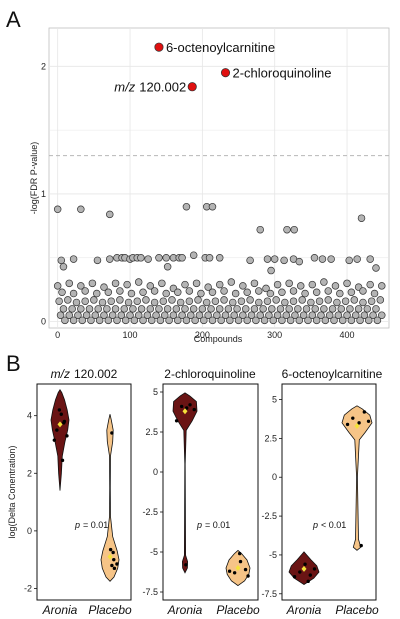 This screenshot has height=619, width=400. I want to click on x-tick-label: 200, so click(202, 335).